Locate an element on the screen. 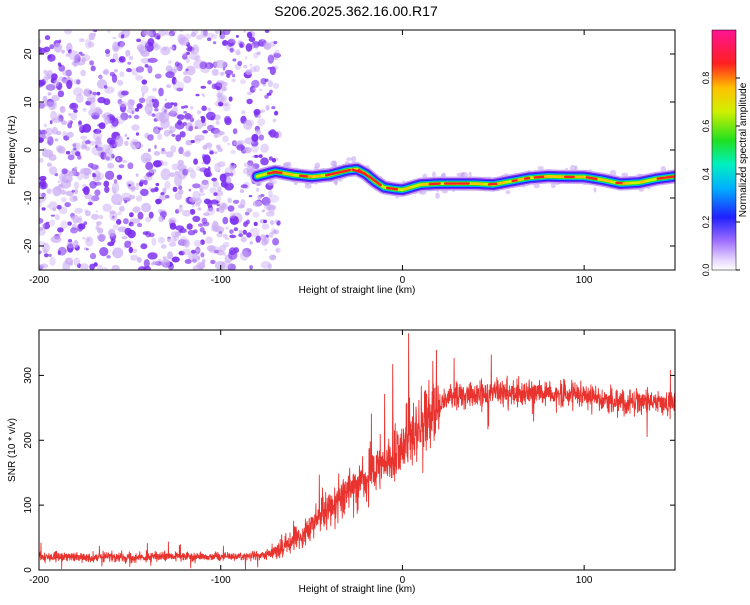 This screenshot has width=750, height=605. figure-title: S206.2025.362.16.00.R17 is located at coordinates (356, 11).